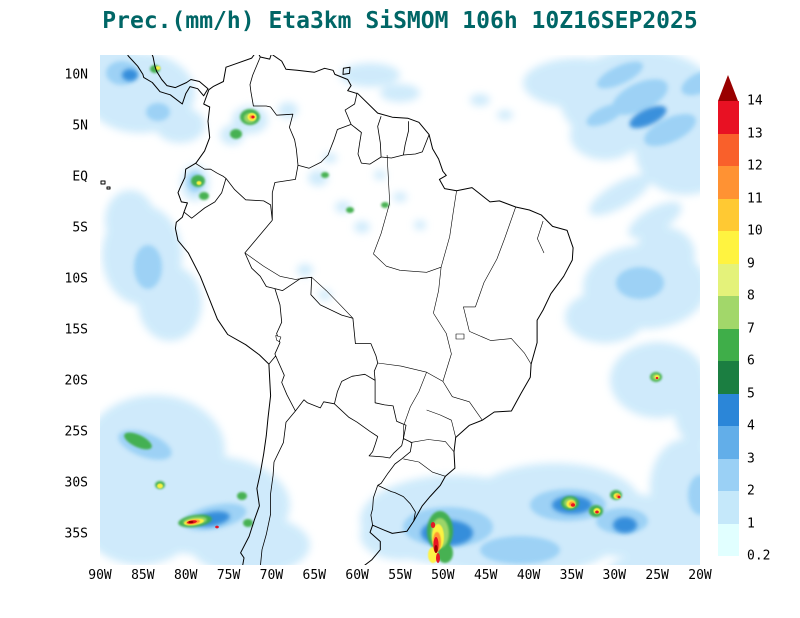 The height and width of the screenshot is (618, 800). I want to click on colorbar-level-label: 12, so click(755, 166).